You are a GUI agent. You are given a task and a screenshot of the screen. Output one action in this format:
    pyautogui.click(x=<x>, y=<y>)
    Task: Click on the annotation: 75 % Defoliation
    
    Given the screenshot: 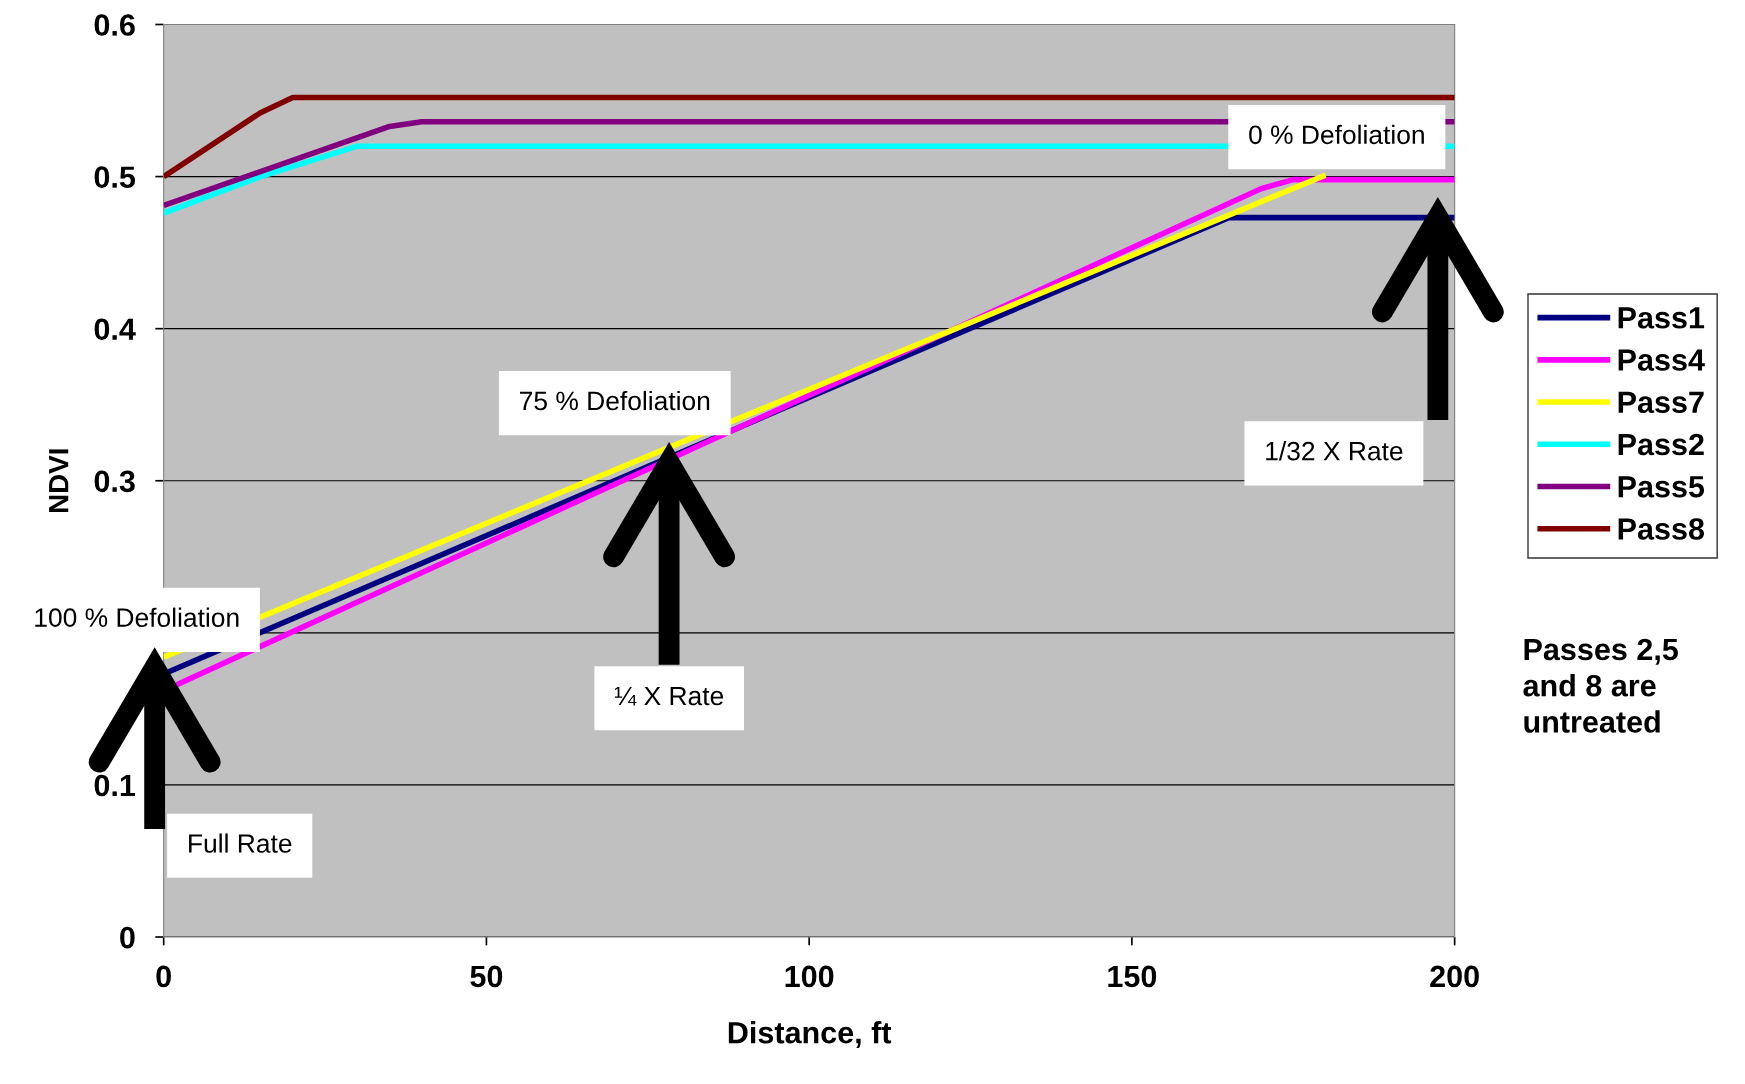 What is the action you would take?
    pyautogui.click(x=615, y=400)
    